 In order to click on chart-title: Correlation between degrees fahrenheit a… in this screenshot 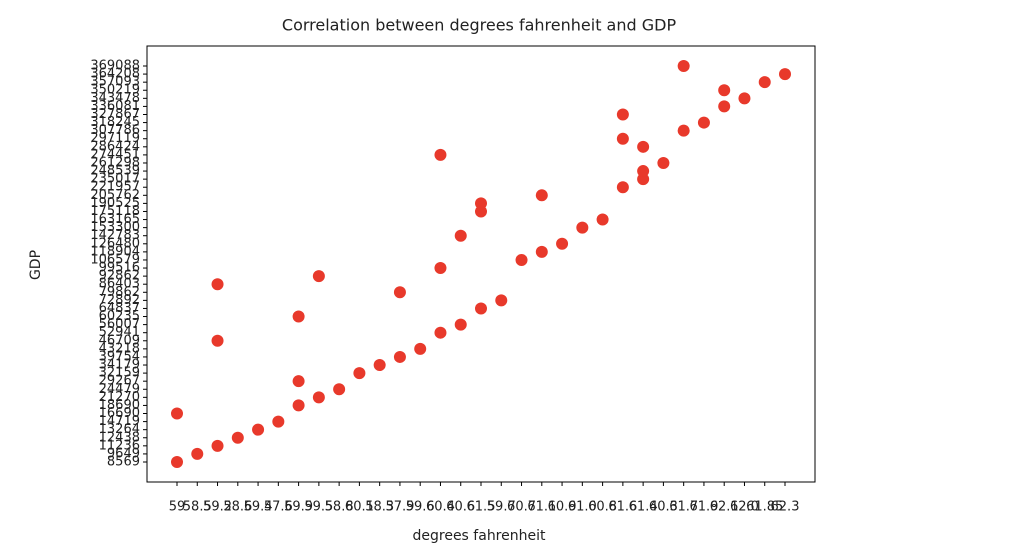, I will do `click(479, 25)`.